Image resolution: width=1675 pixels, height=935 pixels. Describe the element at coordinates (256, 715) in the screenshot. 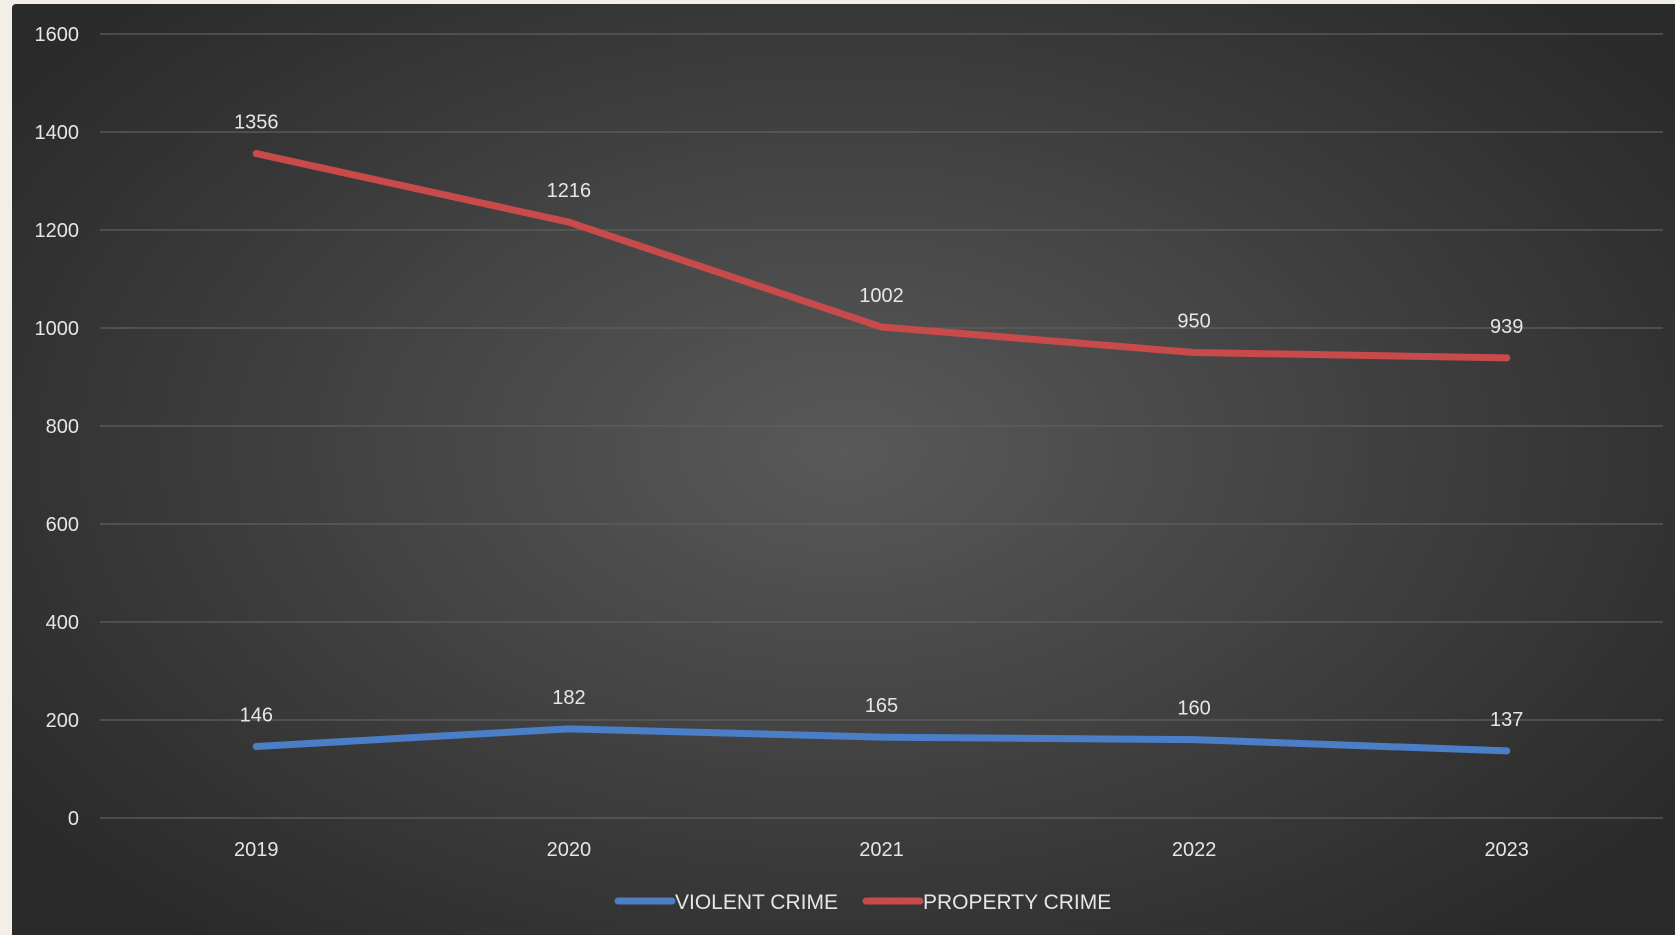

I see `data-label: 146` at that location.